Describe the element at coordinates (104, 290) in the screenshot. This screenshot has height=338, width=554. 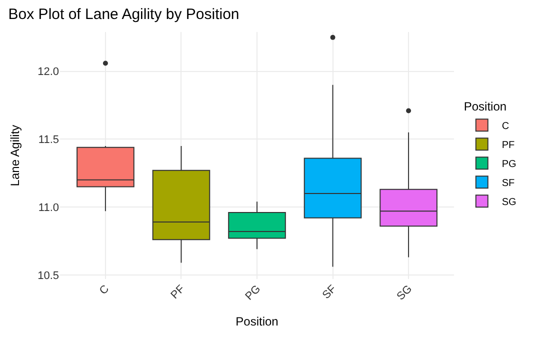
I see `x-tick-label: C` at that location.